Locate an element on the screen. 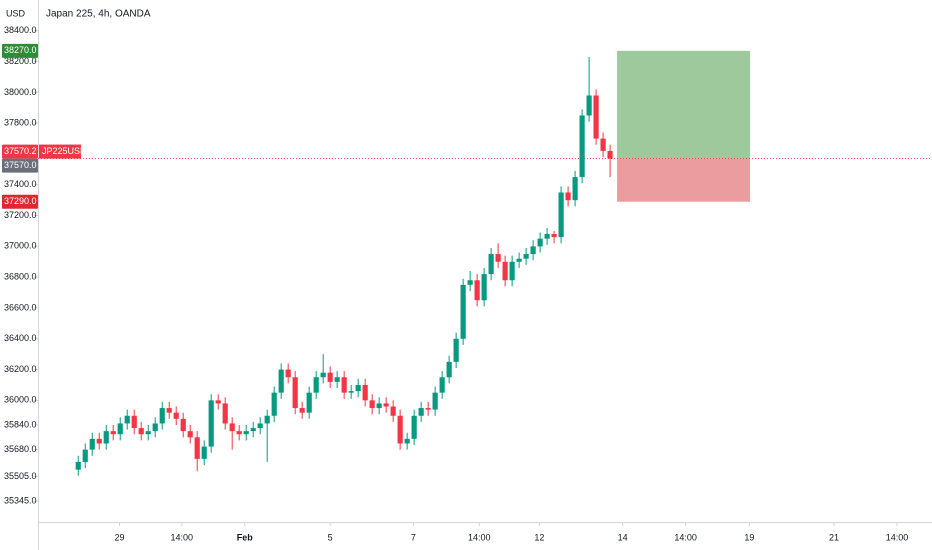 The width and height of the screenshot is (932, 550). x-tick-label: 12 is located at coordinates (539, 537).